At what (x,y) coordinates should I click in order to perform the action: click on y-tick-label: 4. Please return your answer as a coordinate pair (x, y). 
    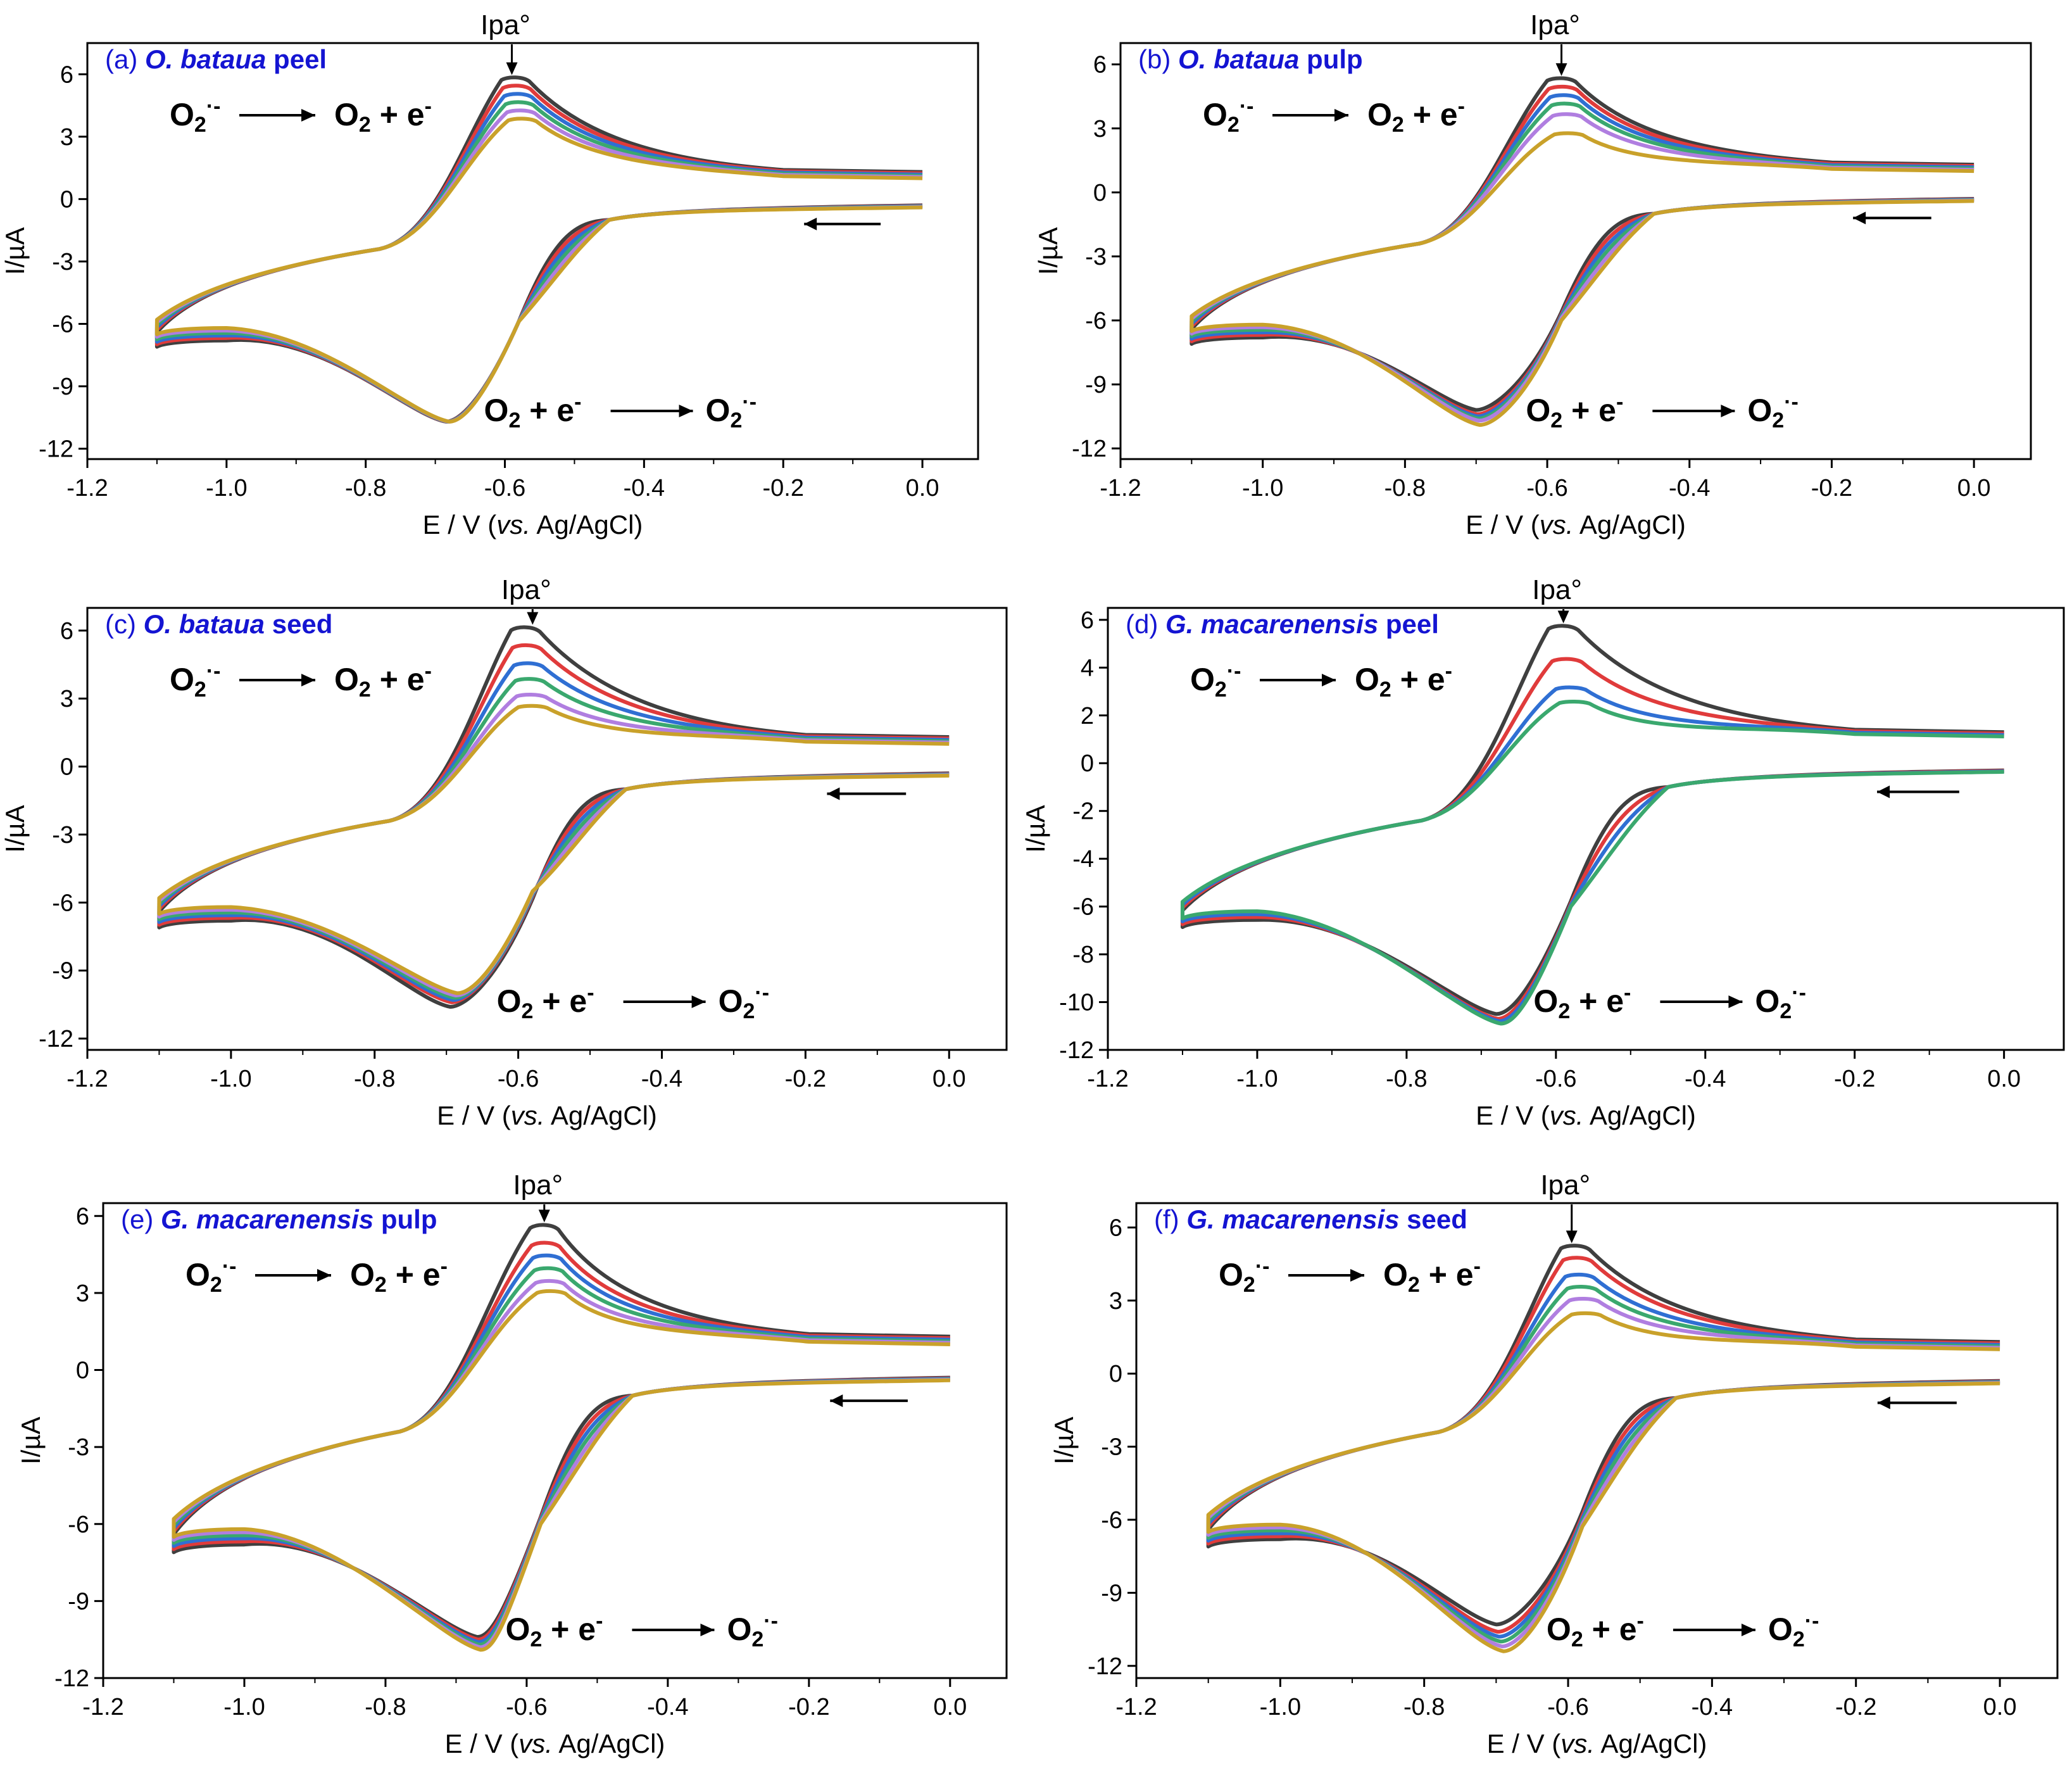
    Looking at the image, I should click on (1088, 668).